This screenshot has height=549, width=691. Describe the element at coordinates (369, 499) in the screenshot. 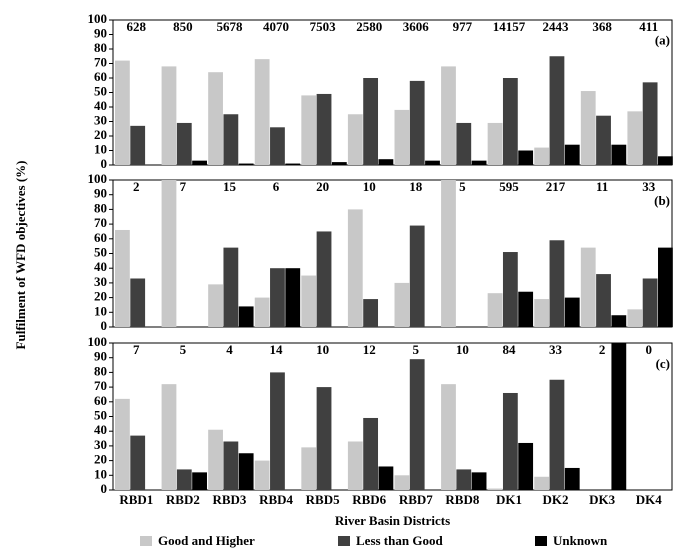

I see `x-tick-label: RBD6` at that location.